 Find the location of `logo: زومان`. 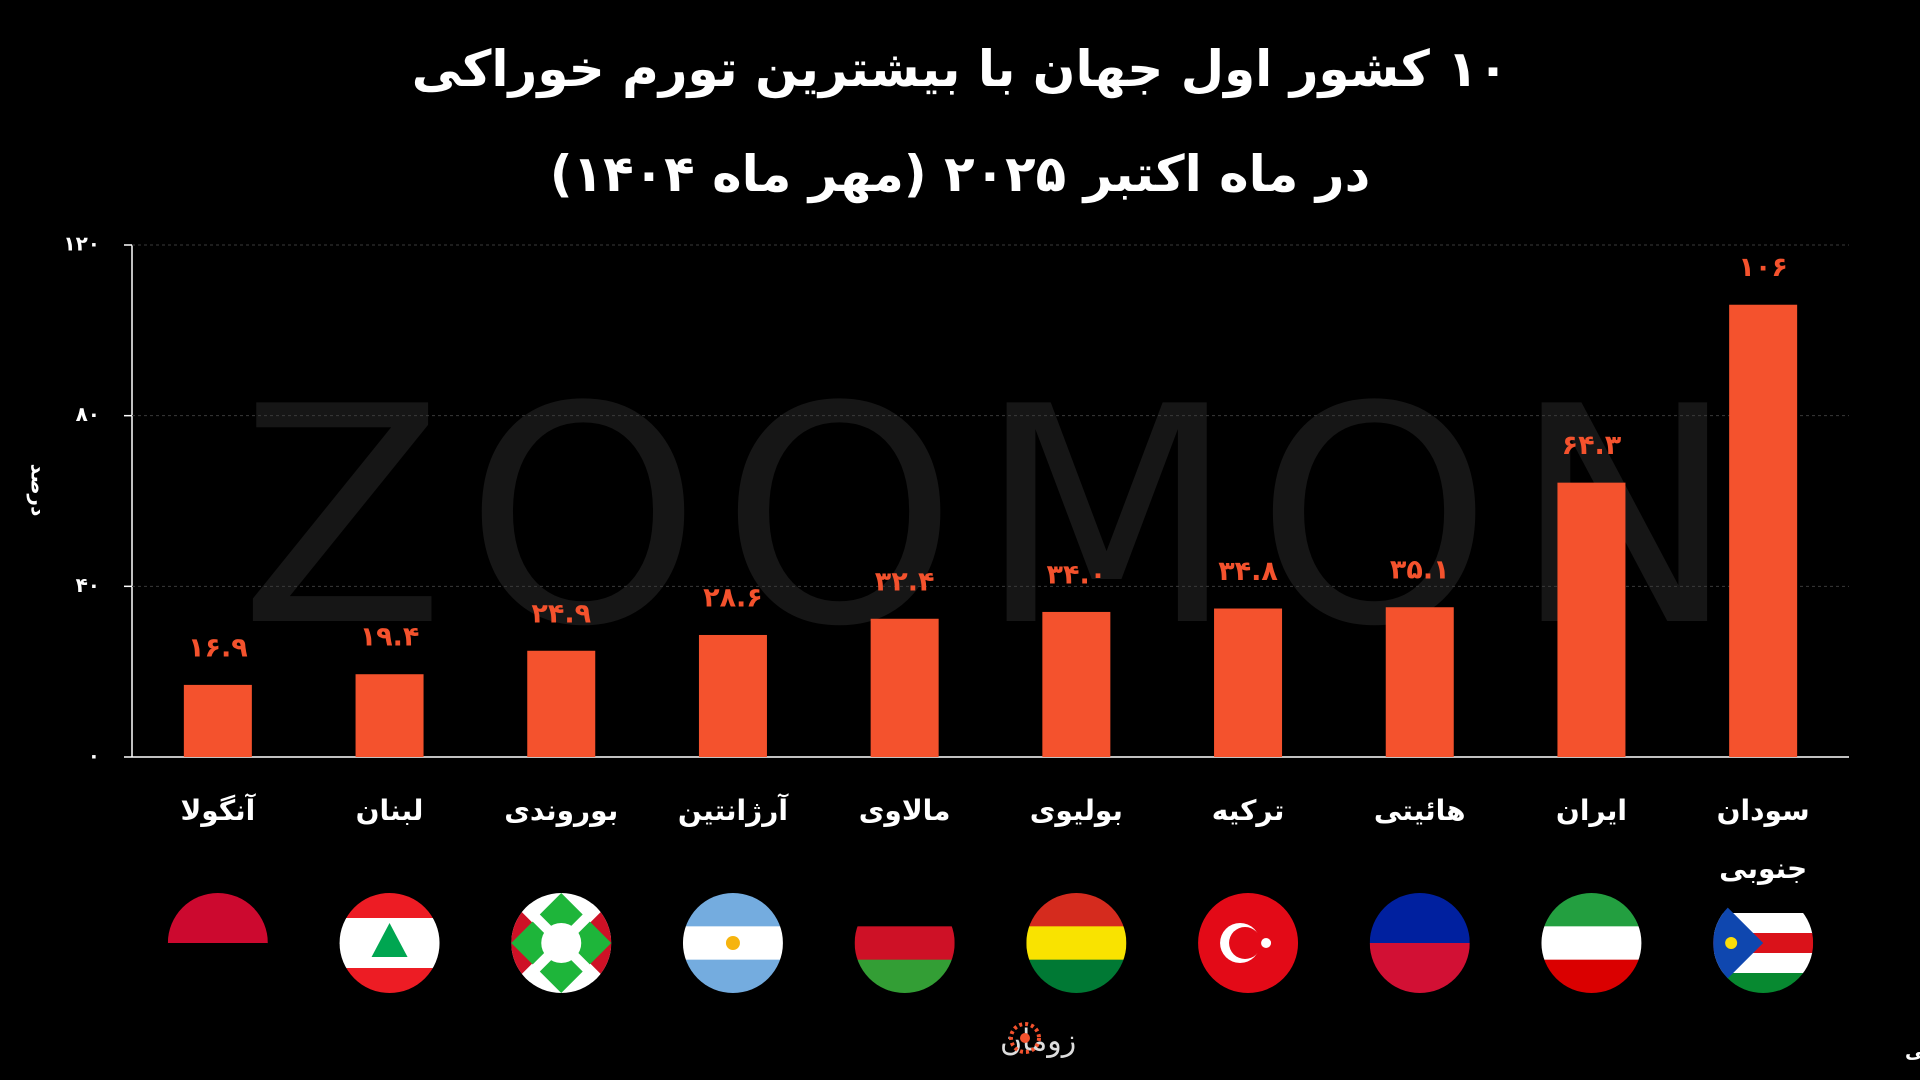

logo: زومان is located at coordinates (1038, 1041).